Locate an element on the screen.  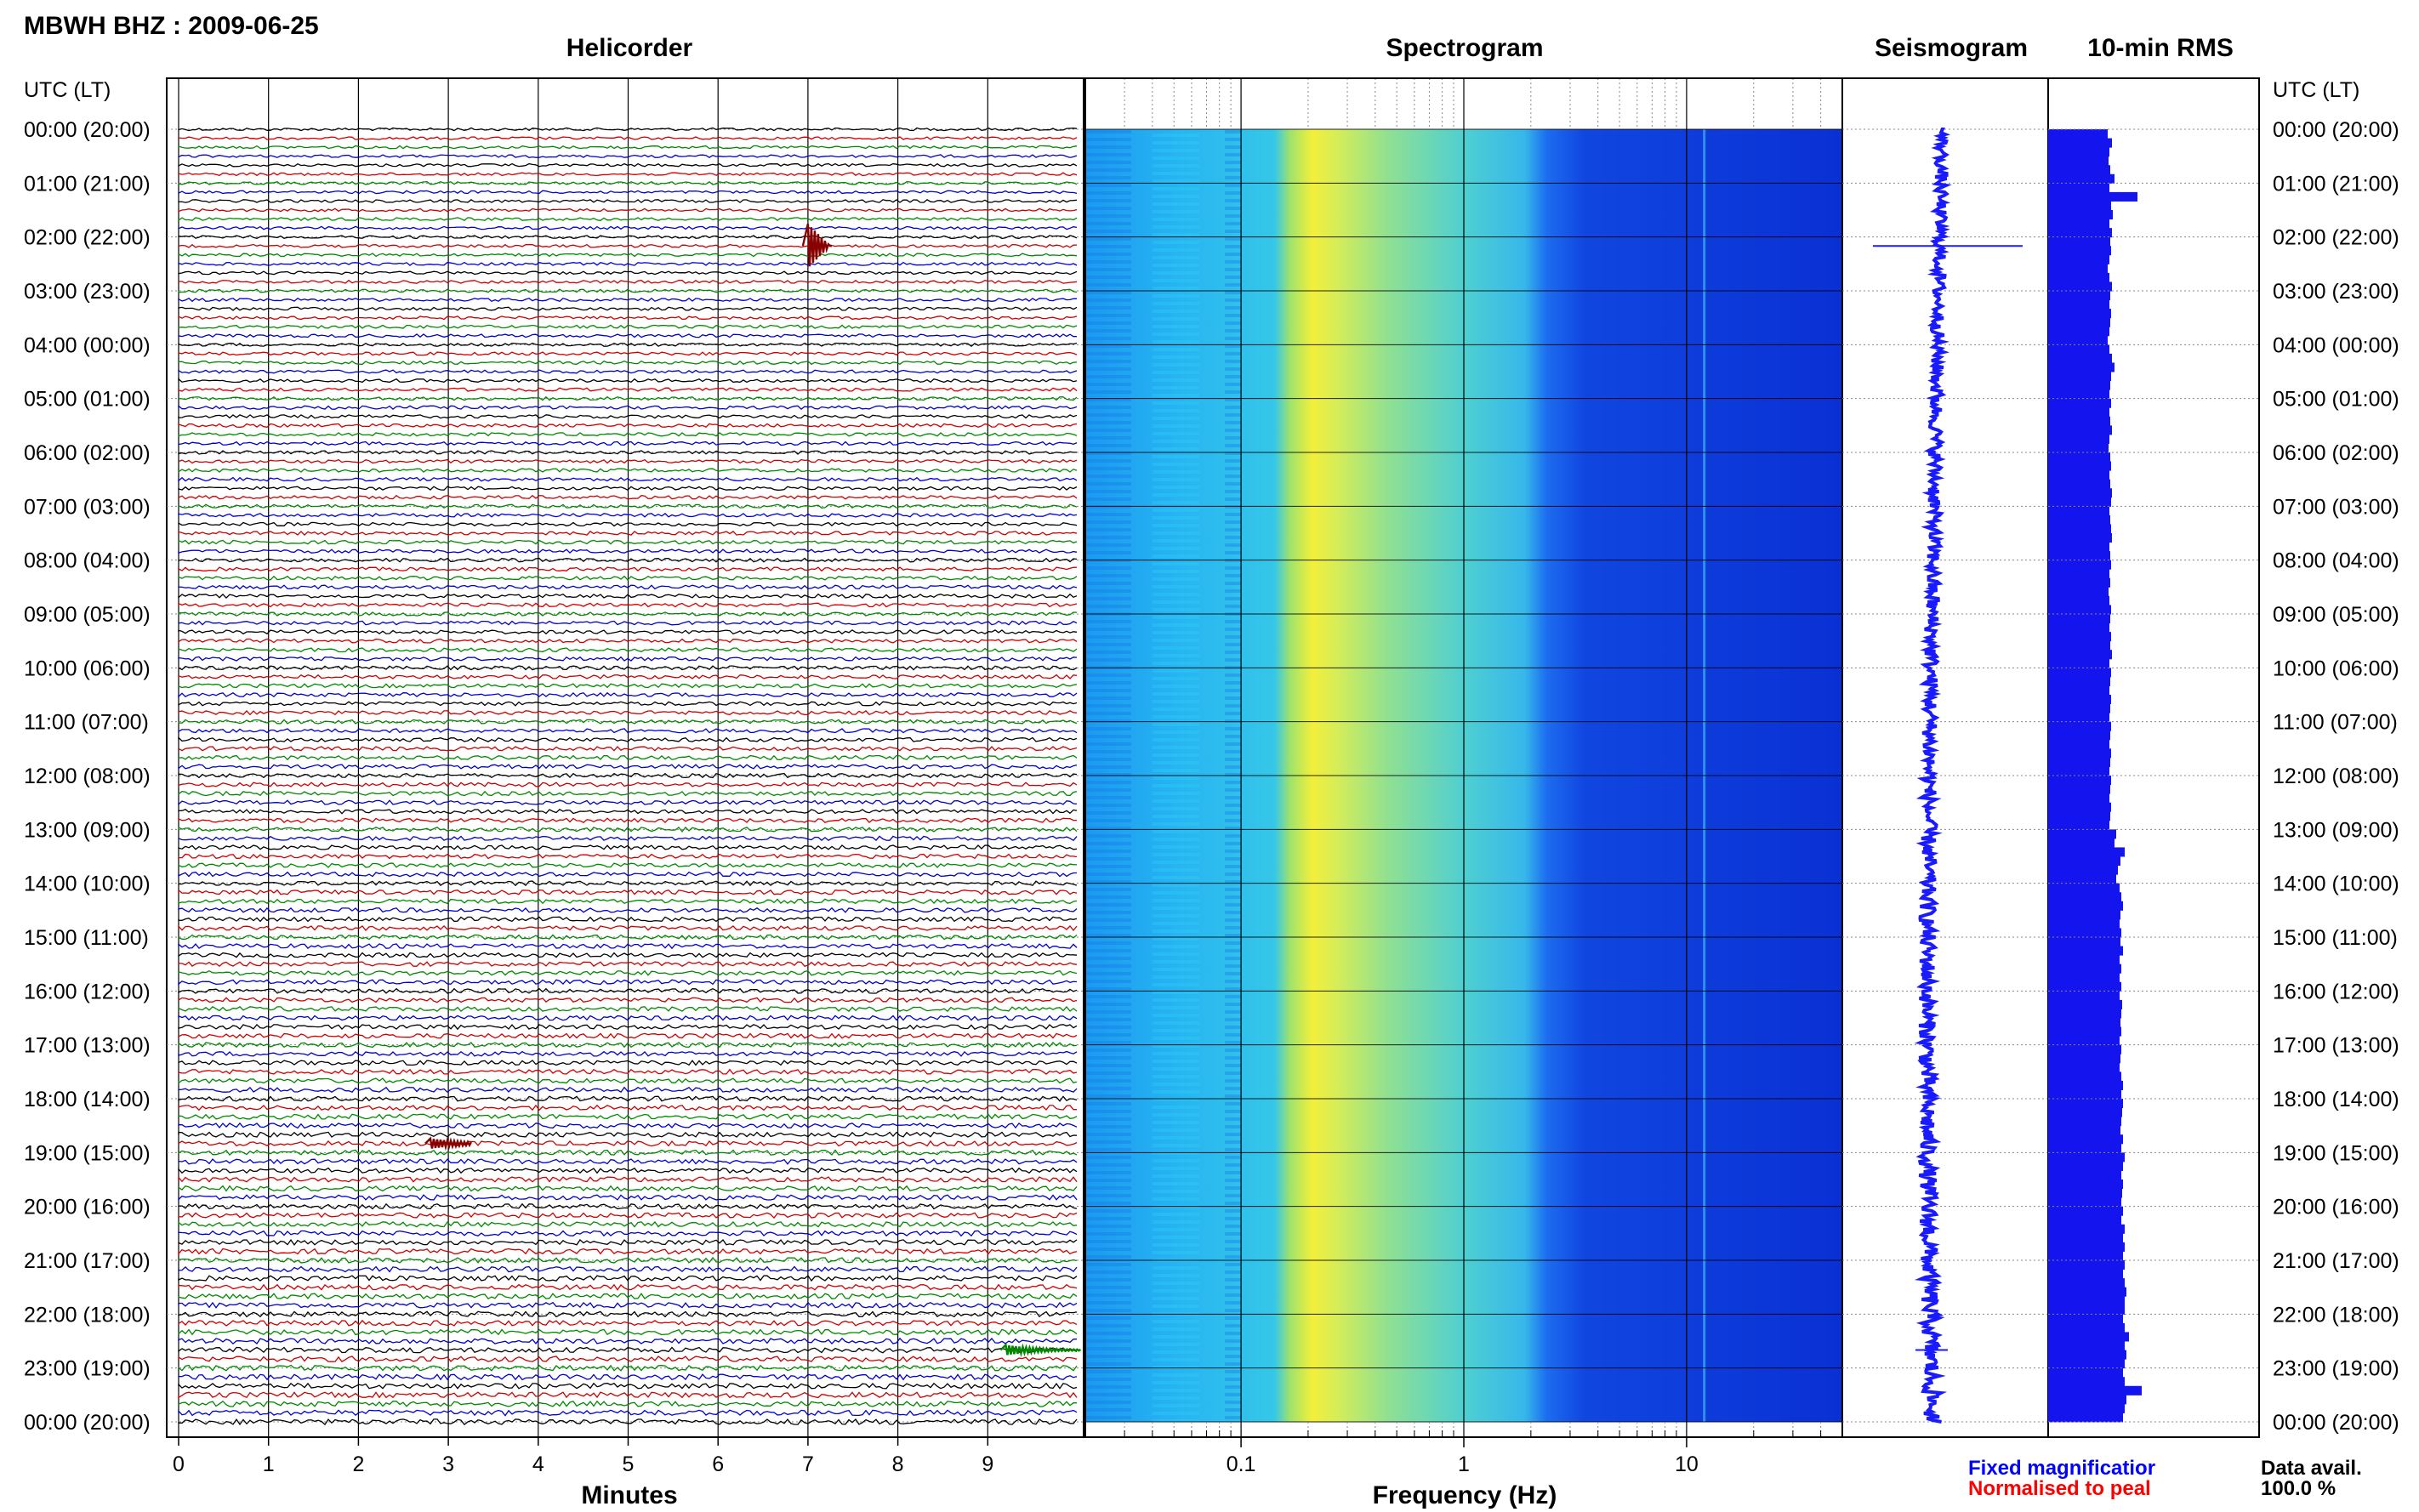
seismogram-frame is located at coordinates (1945, 757).